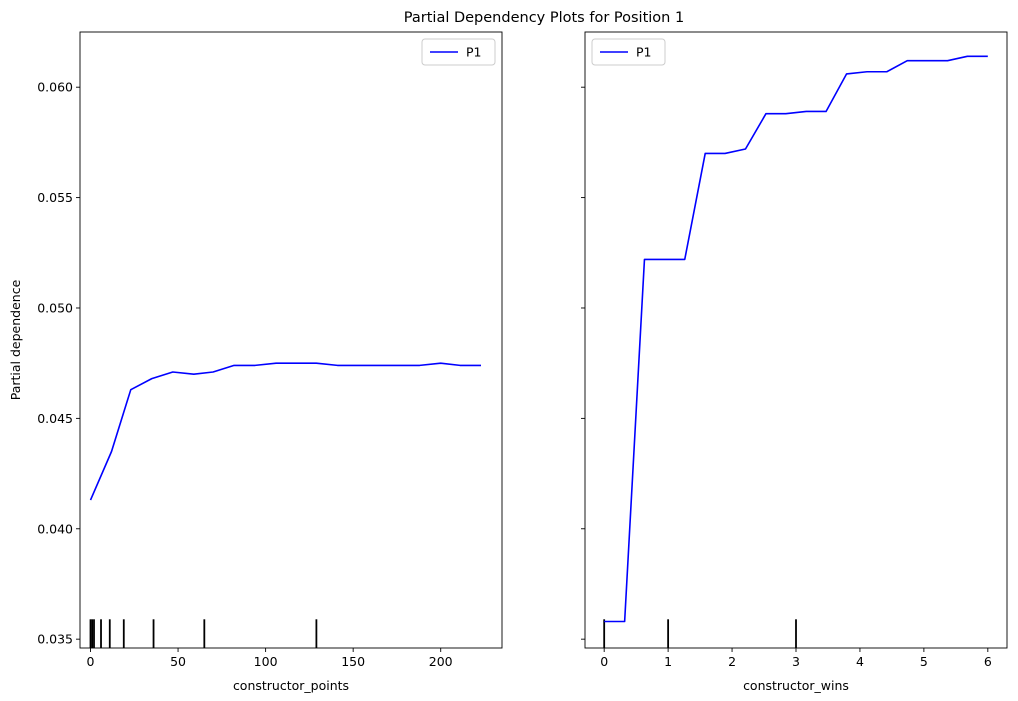 This screenshot has width=1018, height=701. Describe the element at coordinates (796, 685) in the screenshot. I see `x-axis-label: constructor_wins` at that location.